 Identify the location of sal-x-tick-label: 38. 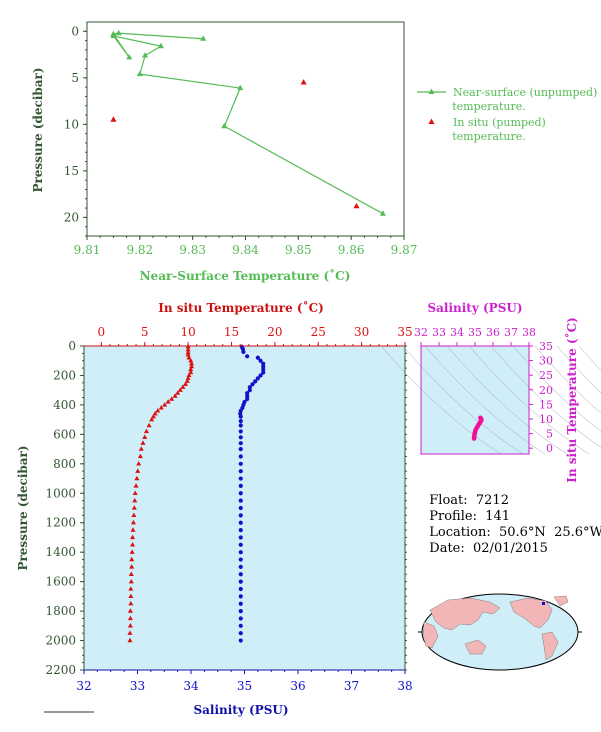
(404, 686).